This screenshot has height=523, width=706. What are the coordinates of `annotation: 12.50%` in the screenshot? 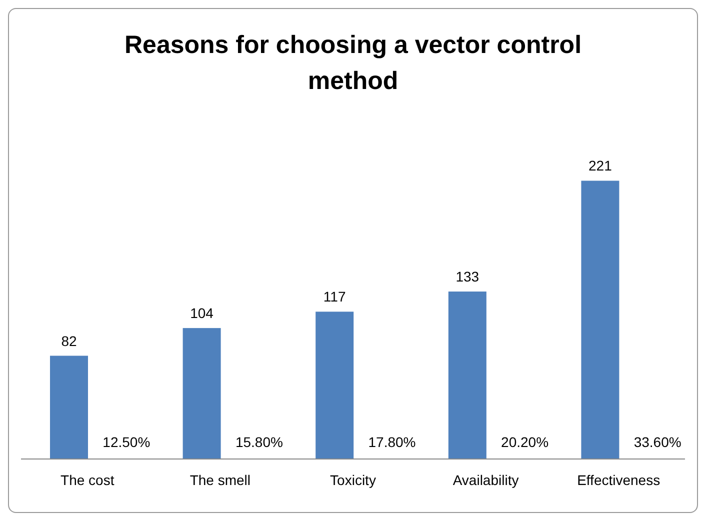 It's located at (126, 442).